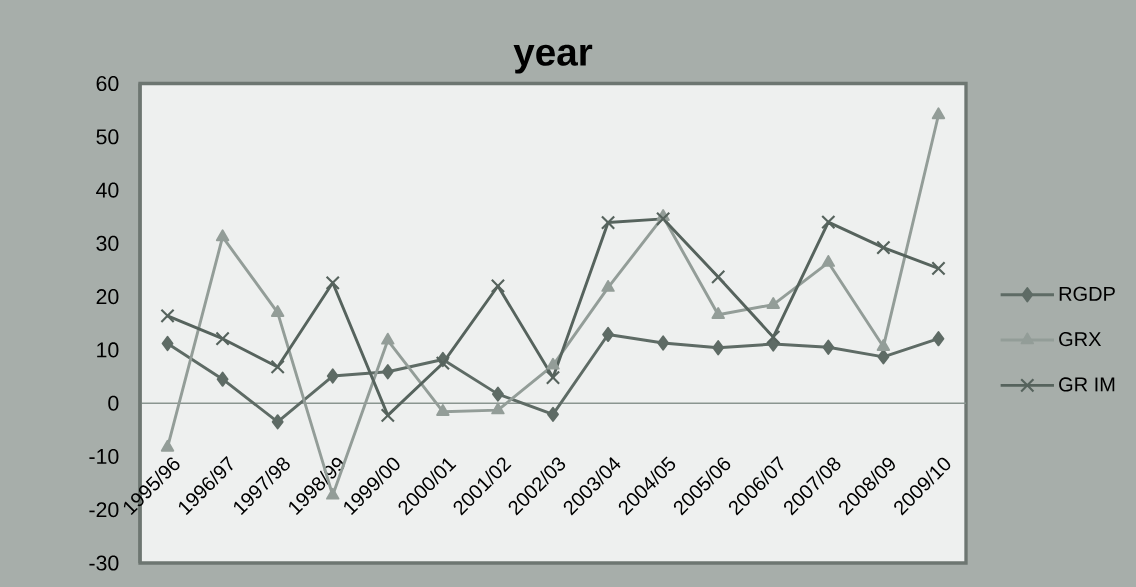 The width and height of the screenshot is (1136, 587). What do you see at coordinates (104, 563) in the screenshot?
I see `y-tick-label: -30` at bounding box center [104, 563].